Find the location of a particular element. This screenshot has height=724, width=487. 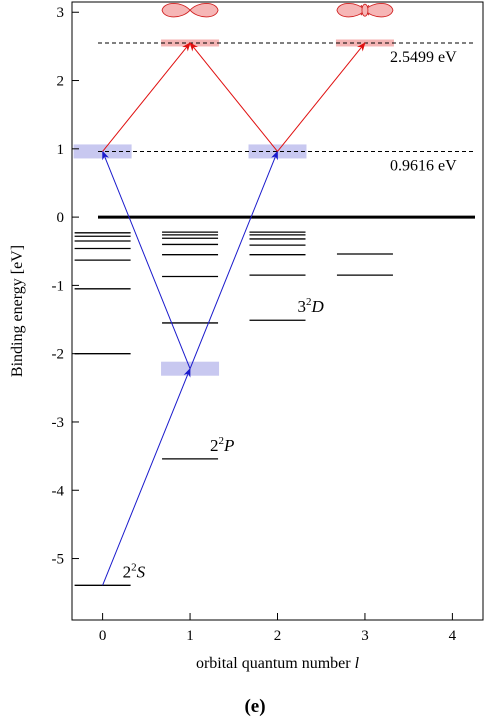

y-tick-label: -2 is located at coordinates (58, 355).